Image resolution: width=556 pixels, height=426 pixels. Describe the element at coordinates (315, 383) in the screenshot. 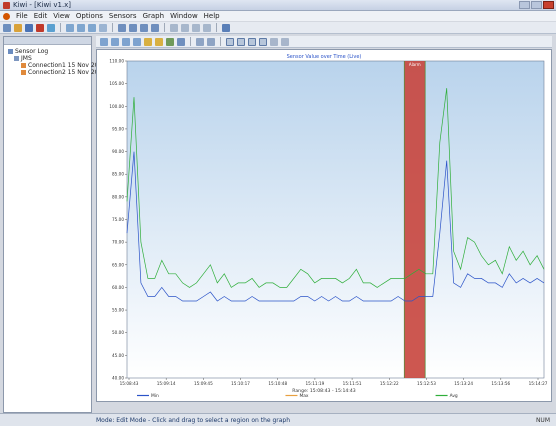

I see `x-tick-label: 15:11:19` at that location.